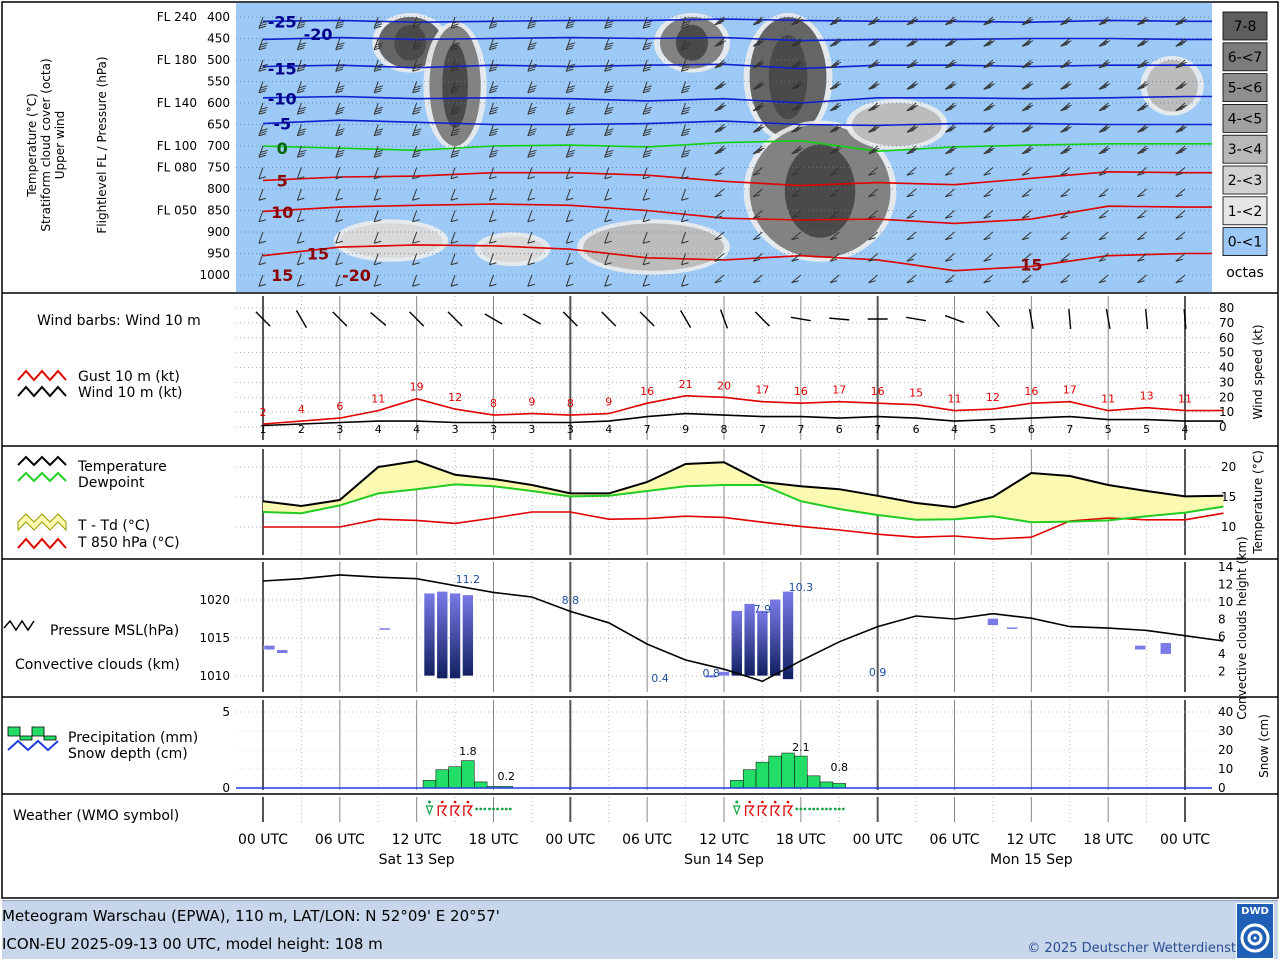  What do you see at coordinates (128, 754) in the screenshot?
I see `snow-legend: Snow depth (cm)` at bounding box center [128, 754].